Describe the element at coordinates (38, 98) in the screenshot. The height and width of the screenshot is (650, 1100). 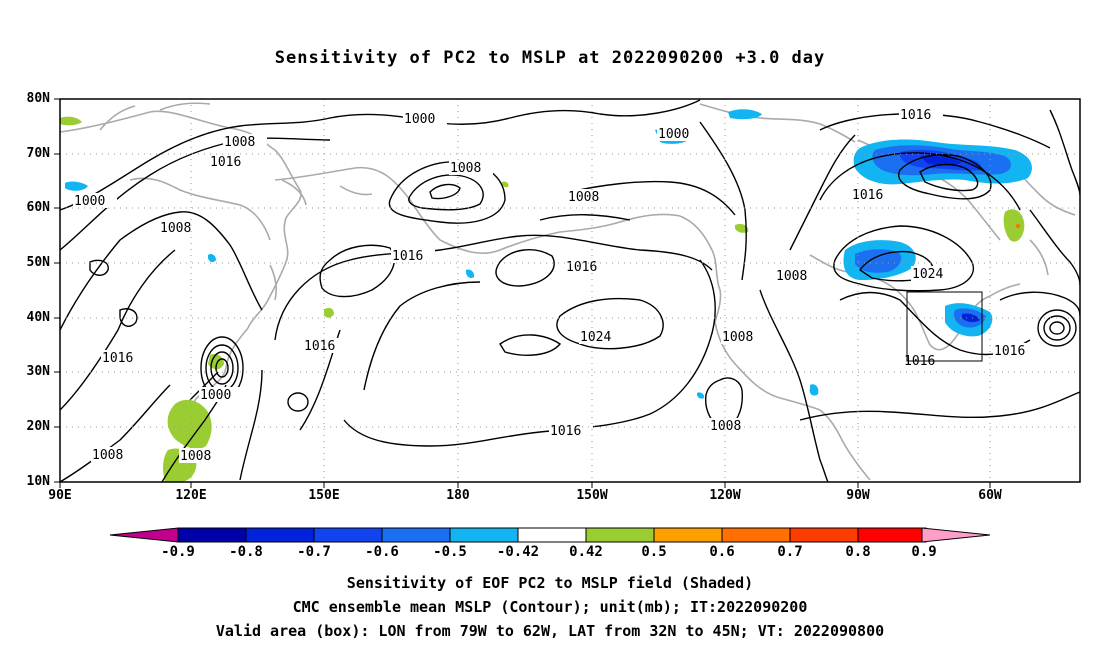
I see `lat-label: 80N` at that location.